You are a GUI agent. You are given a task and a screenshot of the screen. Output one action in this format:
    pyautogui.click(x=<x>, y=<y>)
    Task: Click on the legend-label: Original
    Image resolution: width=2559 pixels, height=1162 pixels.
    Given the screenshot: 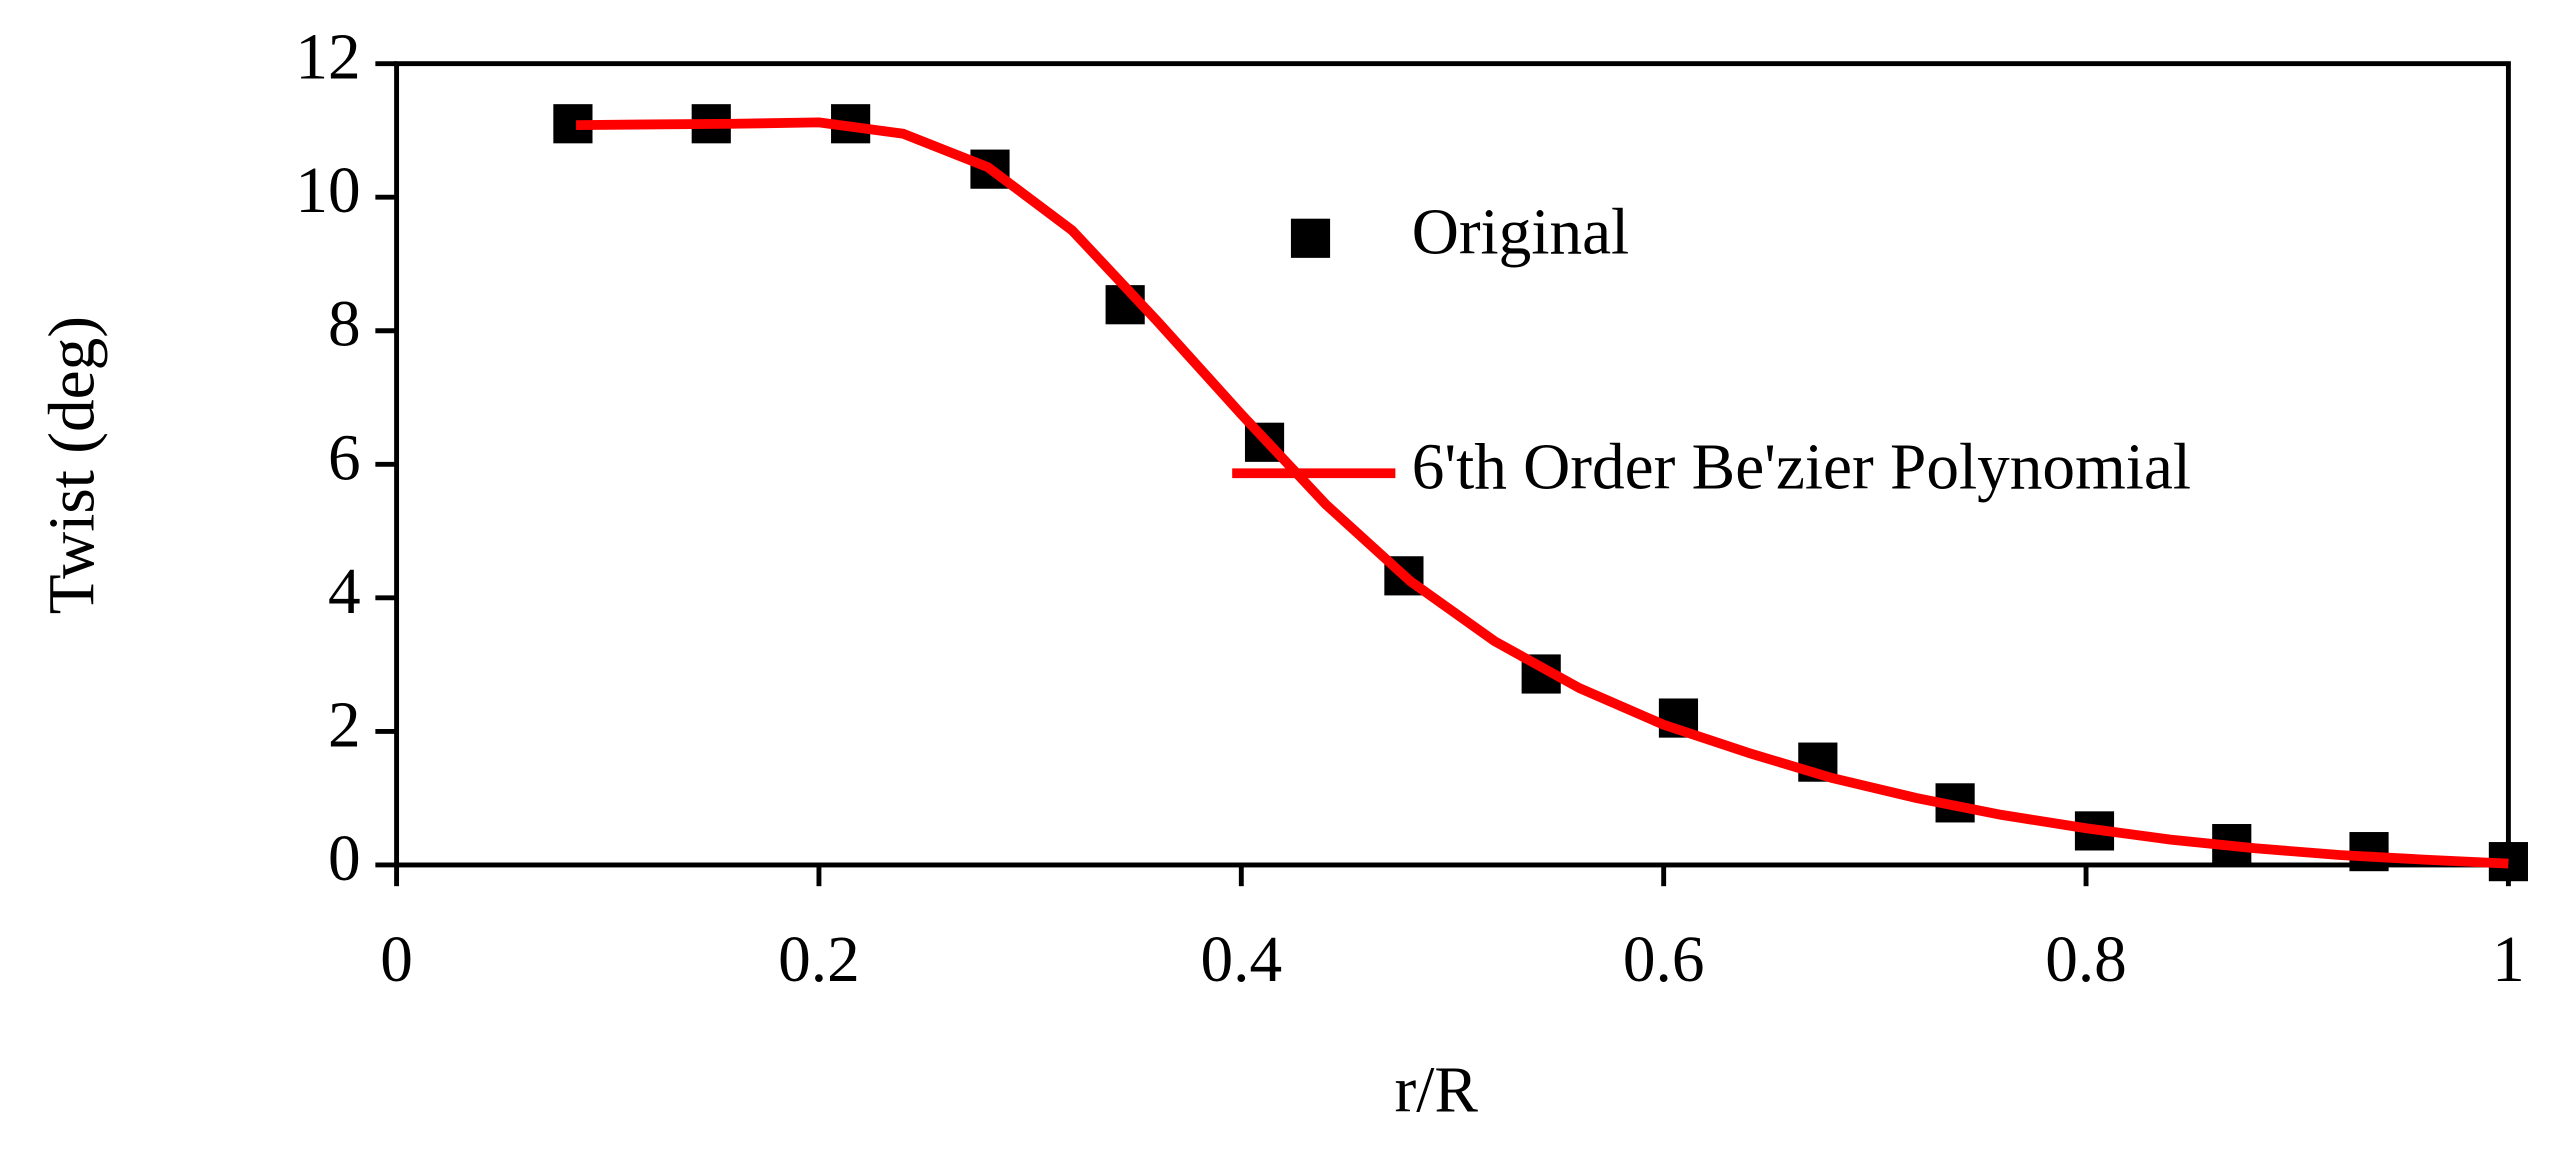 What is the action you would take?
    pyautogui.click(x=1521, y=232)
    